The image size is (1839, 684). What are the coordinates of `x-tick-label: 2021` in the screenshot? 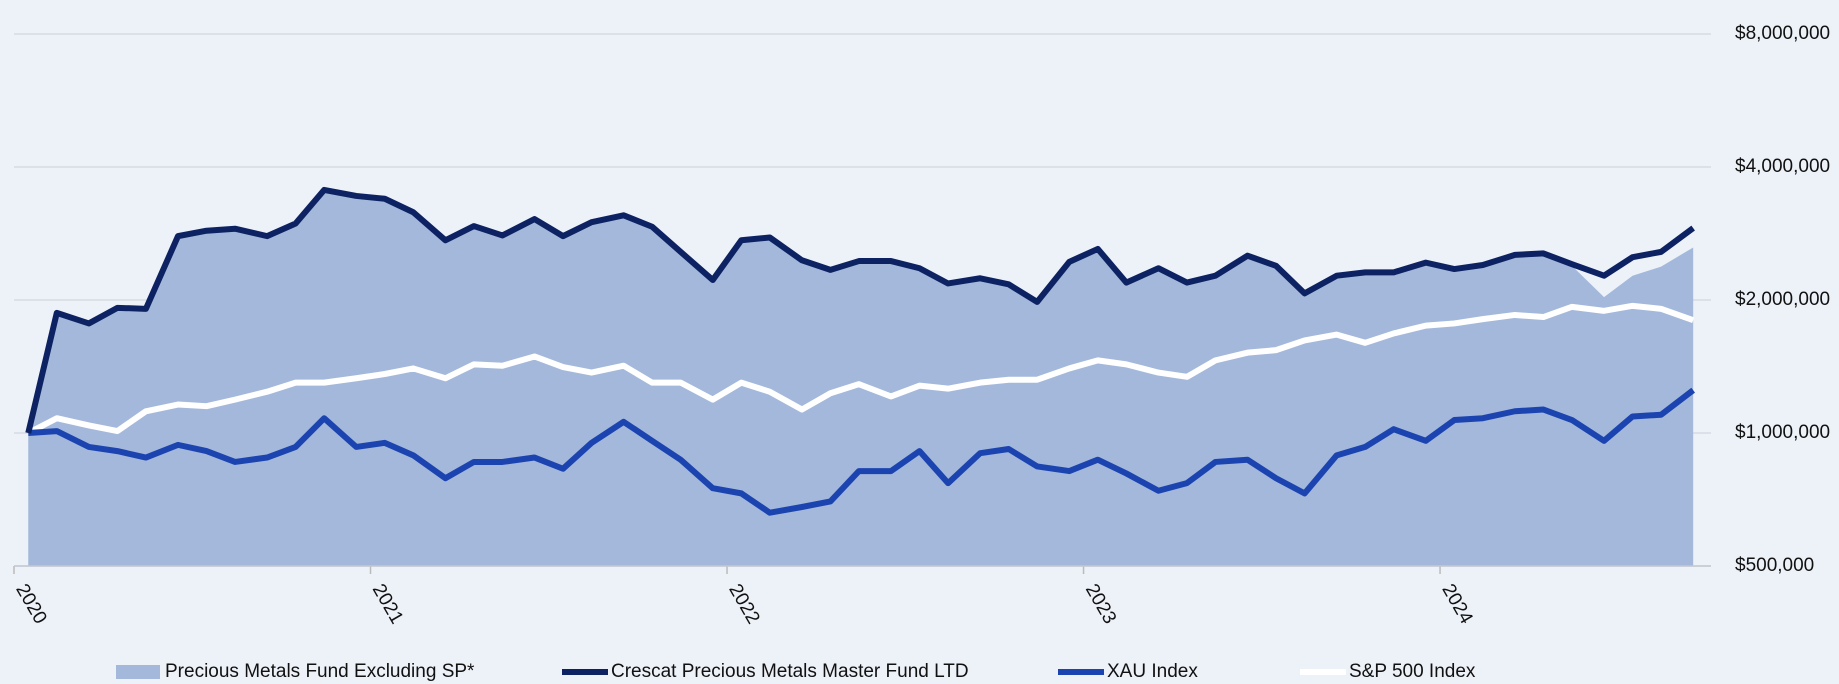 It's located at (387, 604).